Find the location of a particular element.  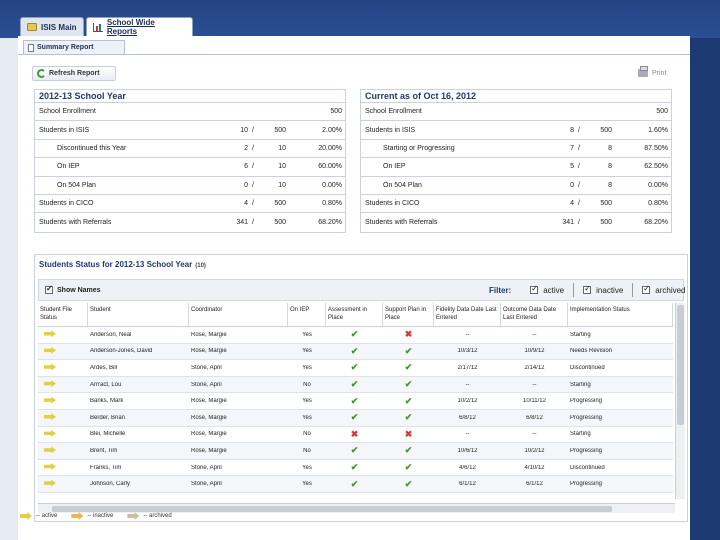

show-names-checkbox is located at coordinates (49, 289).